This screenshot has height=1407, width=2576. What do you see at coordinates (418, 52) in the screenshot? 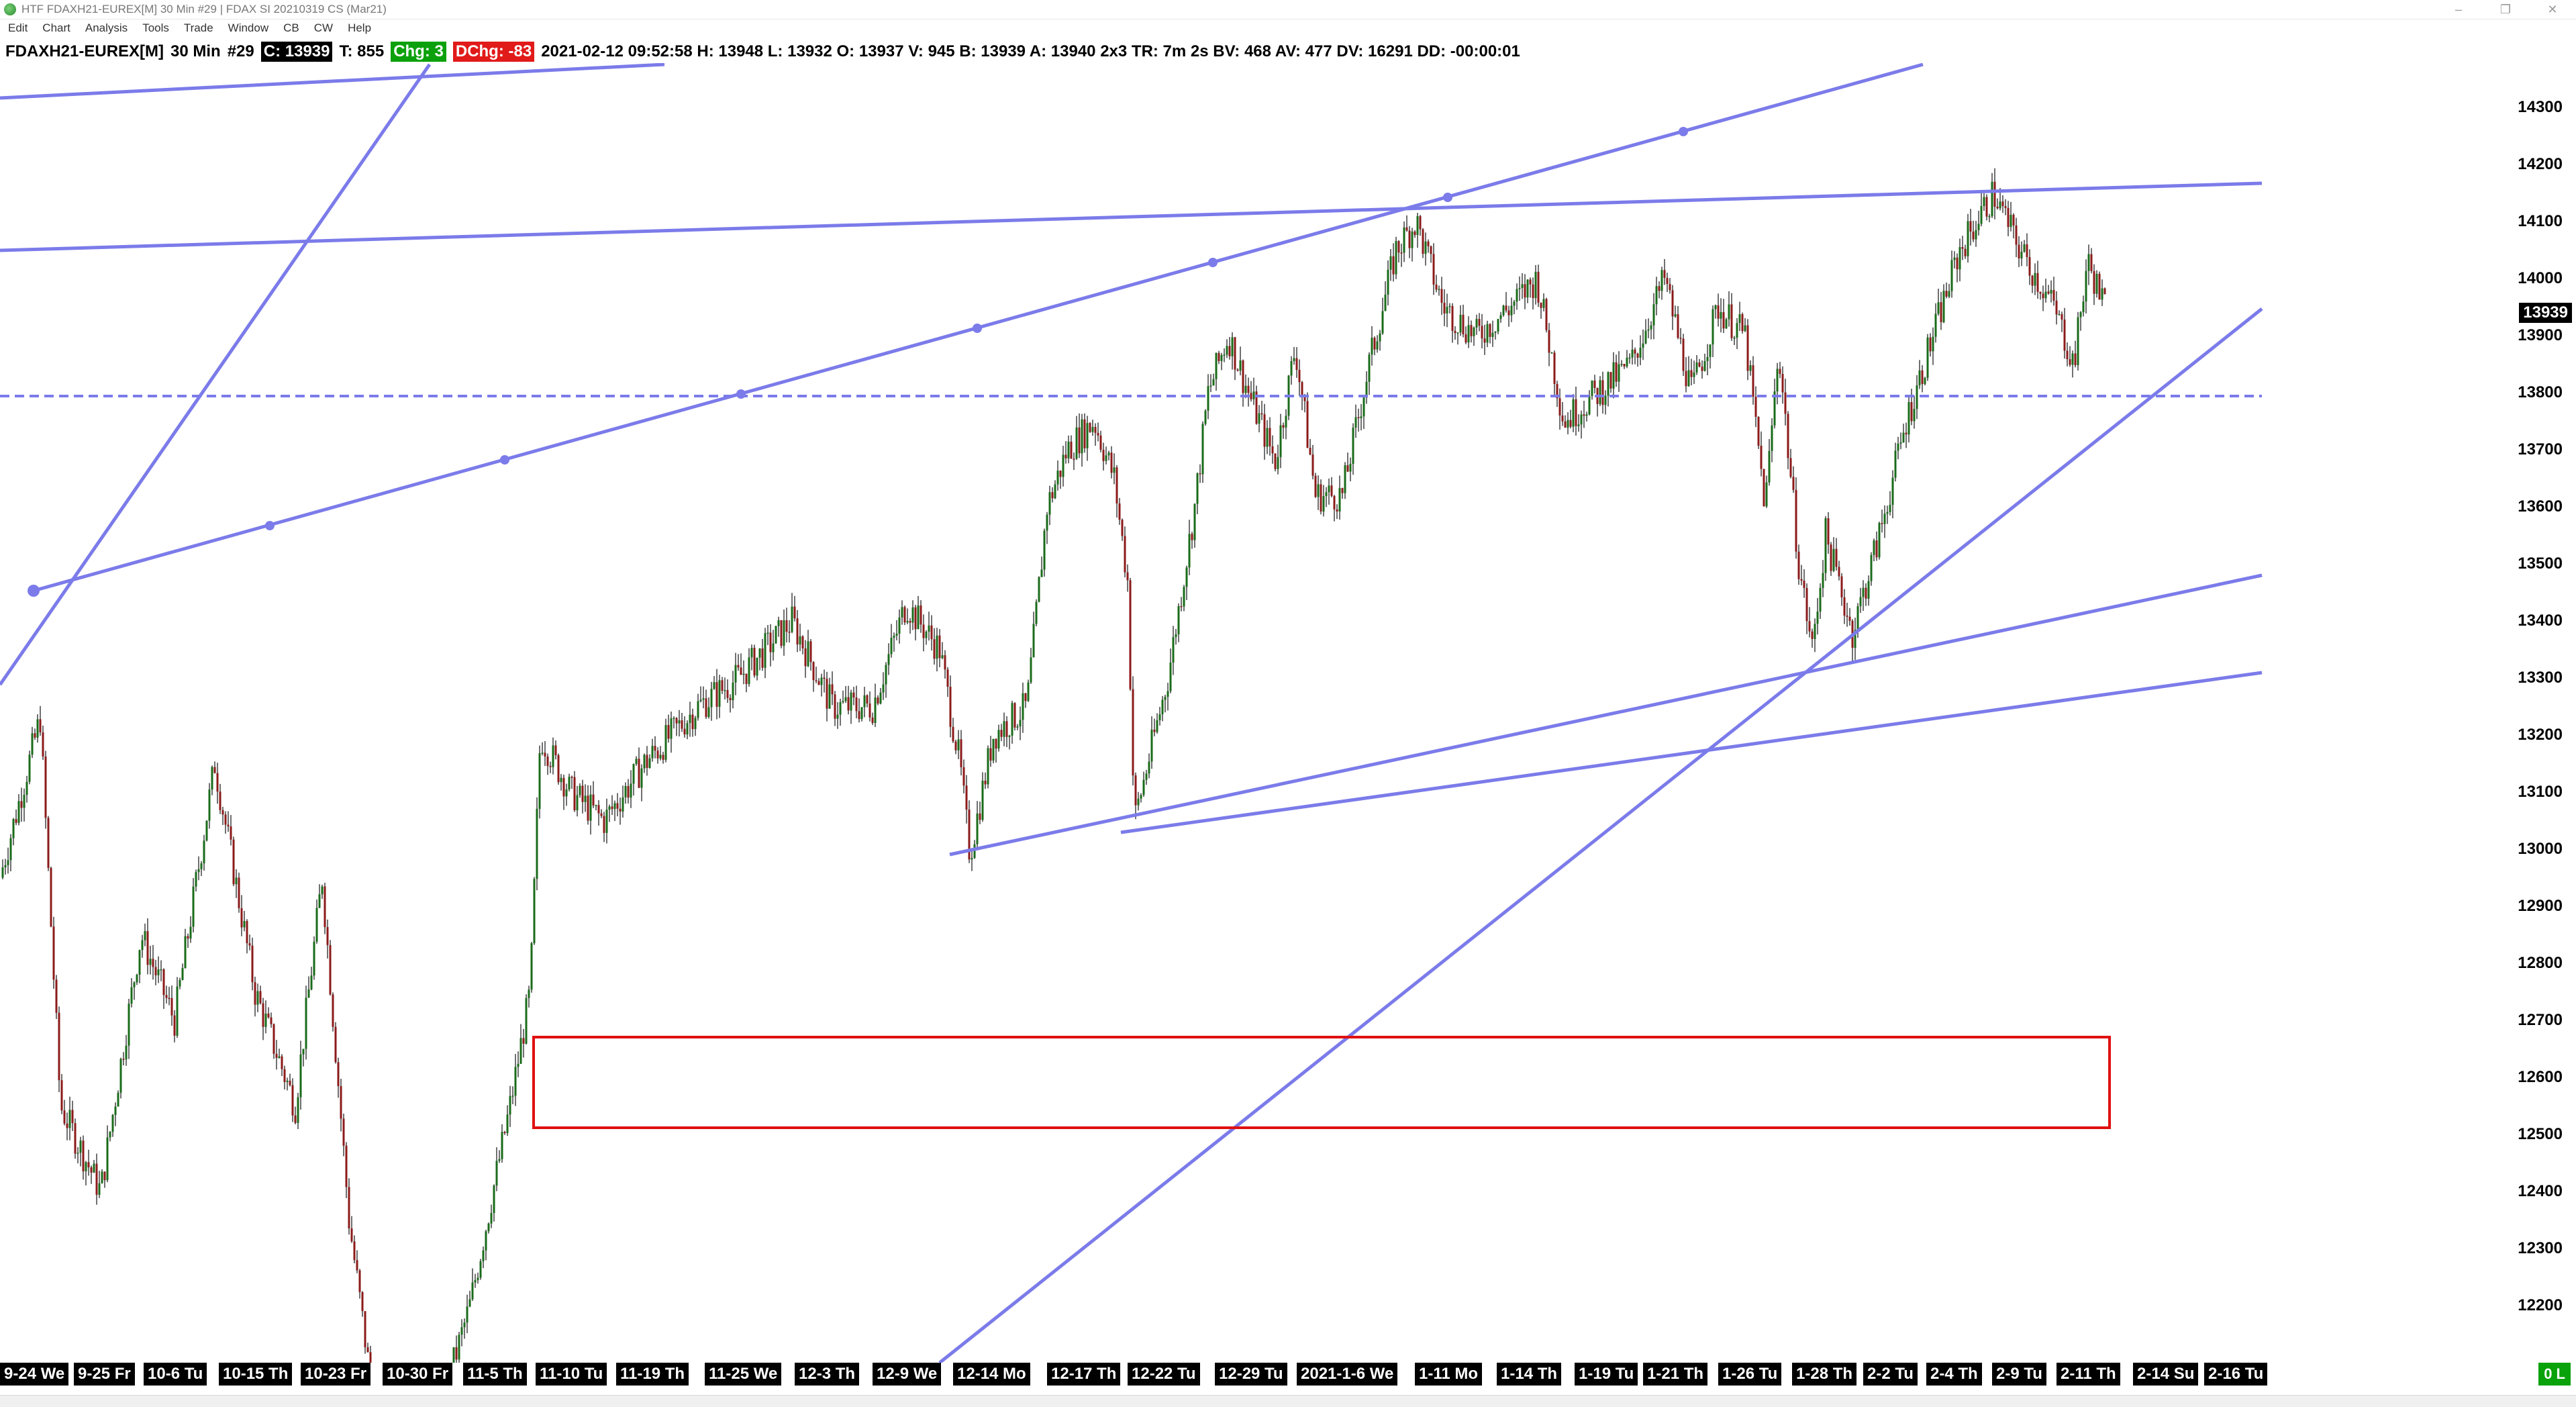
I see `change-badge: Chg: 3` at bounding box center [418, 52].